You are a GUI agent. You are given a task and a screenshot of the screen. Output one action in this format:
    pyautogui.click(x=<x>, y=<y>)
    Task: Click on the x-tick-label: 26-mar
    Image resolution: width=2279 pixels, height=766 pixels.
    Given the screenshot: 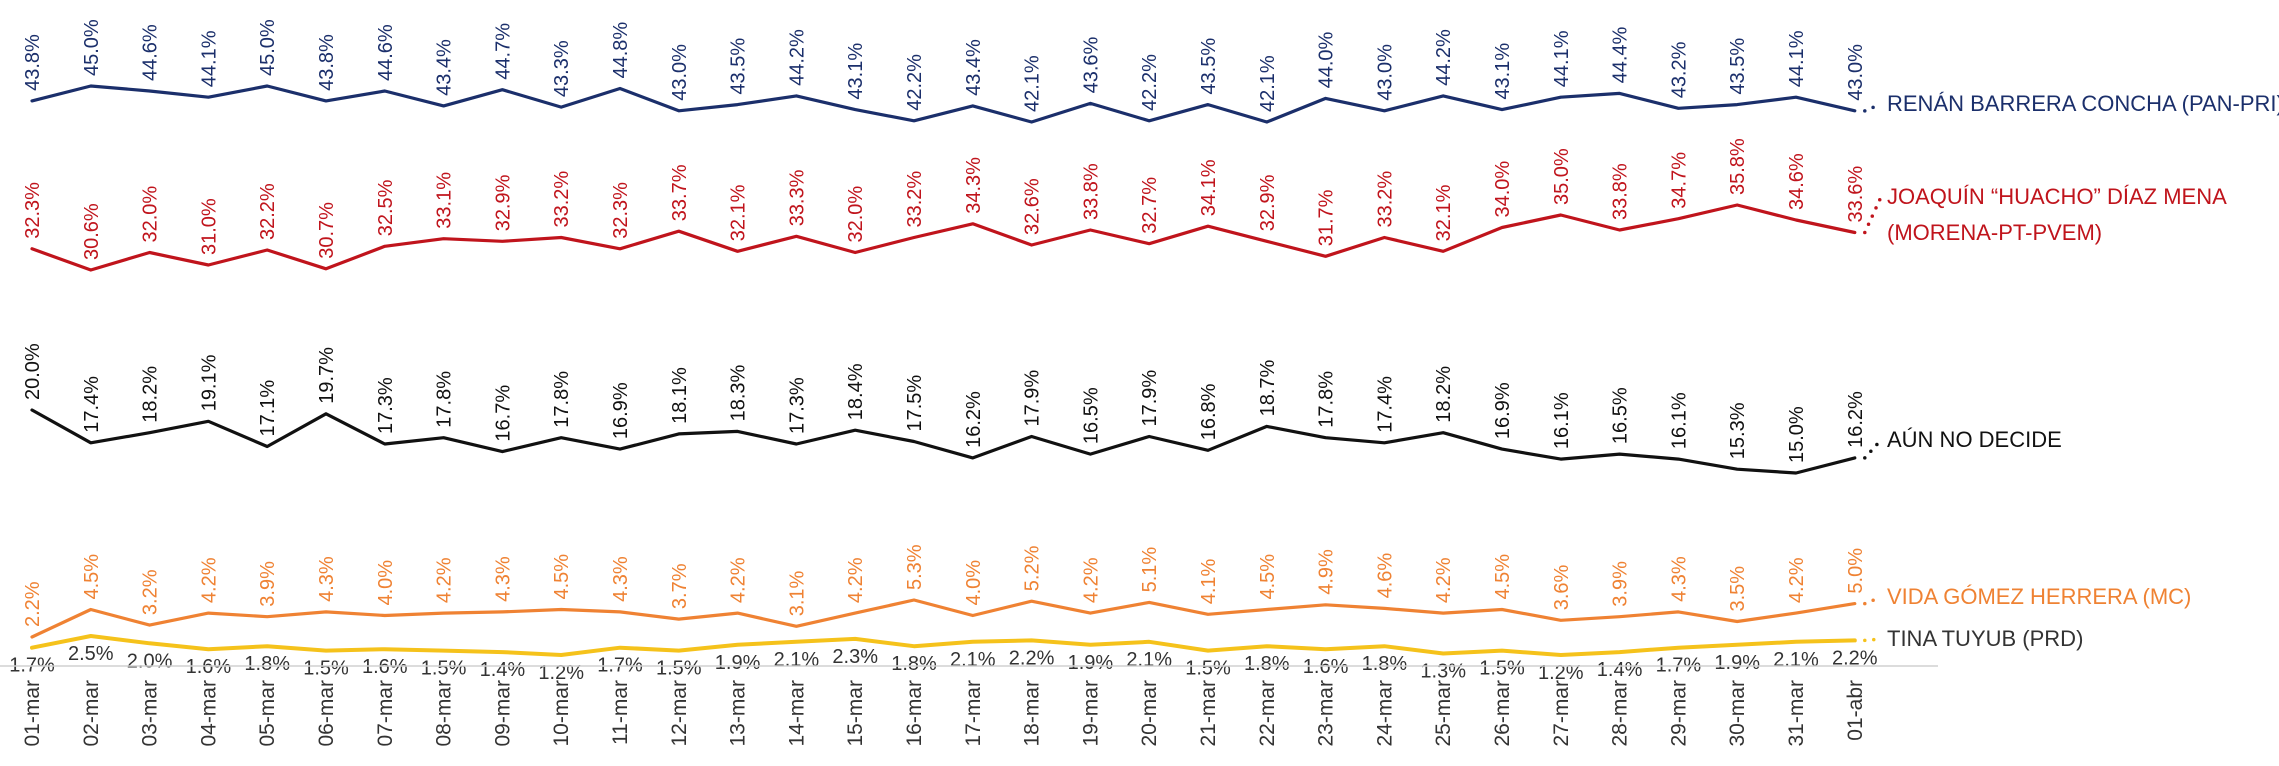 What is the action you would take?
    pyautogui.click(x=1502, y=713)
    